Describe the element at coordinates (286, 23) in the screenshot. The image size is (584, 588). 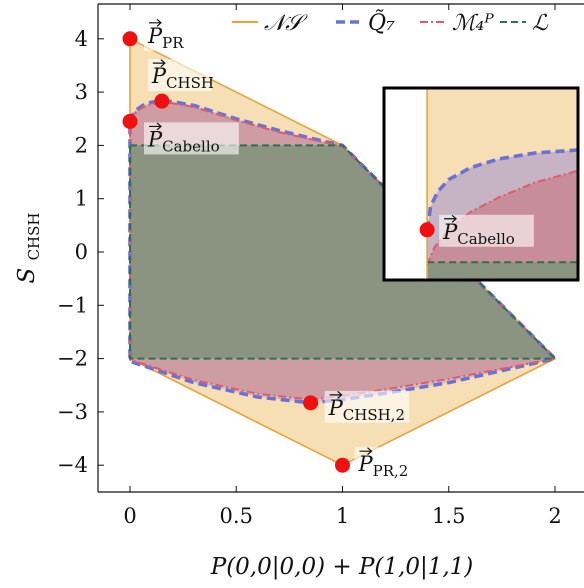
I see `legend-label-ns: 𝒩𝒮` at that location.